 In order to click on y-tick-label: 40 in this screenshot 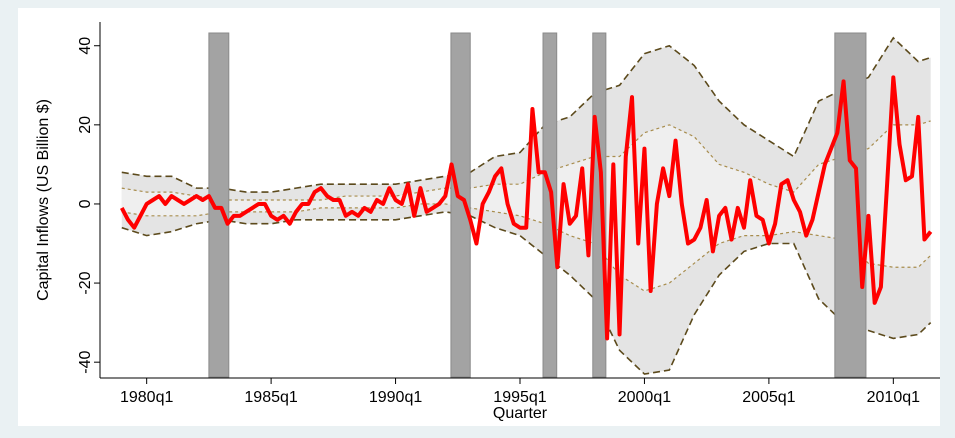, I will do `click(85, 46)`.